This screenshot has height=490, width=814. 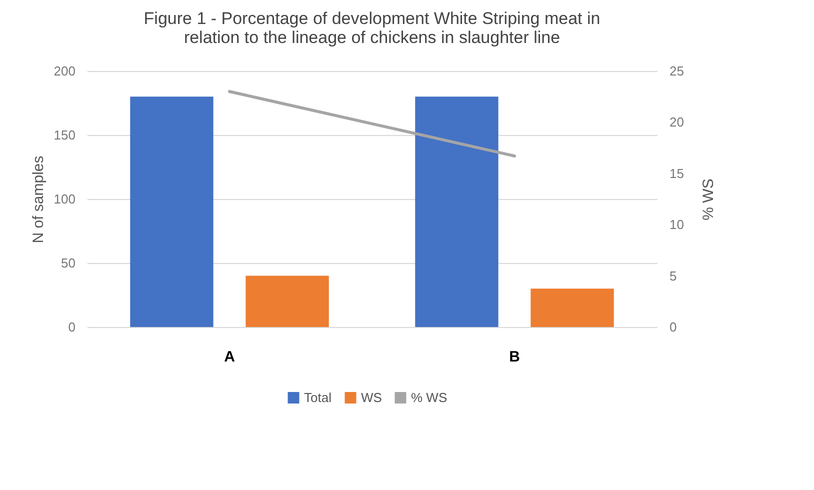 What do you see at coordinates (318, 397) in the screenshot?
I see `legend-label: Total` at bounding box center [318, 397].